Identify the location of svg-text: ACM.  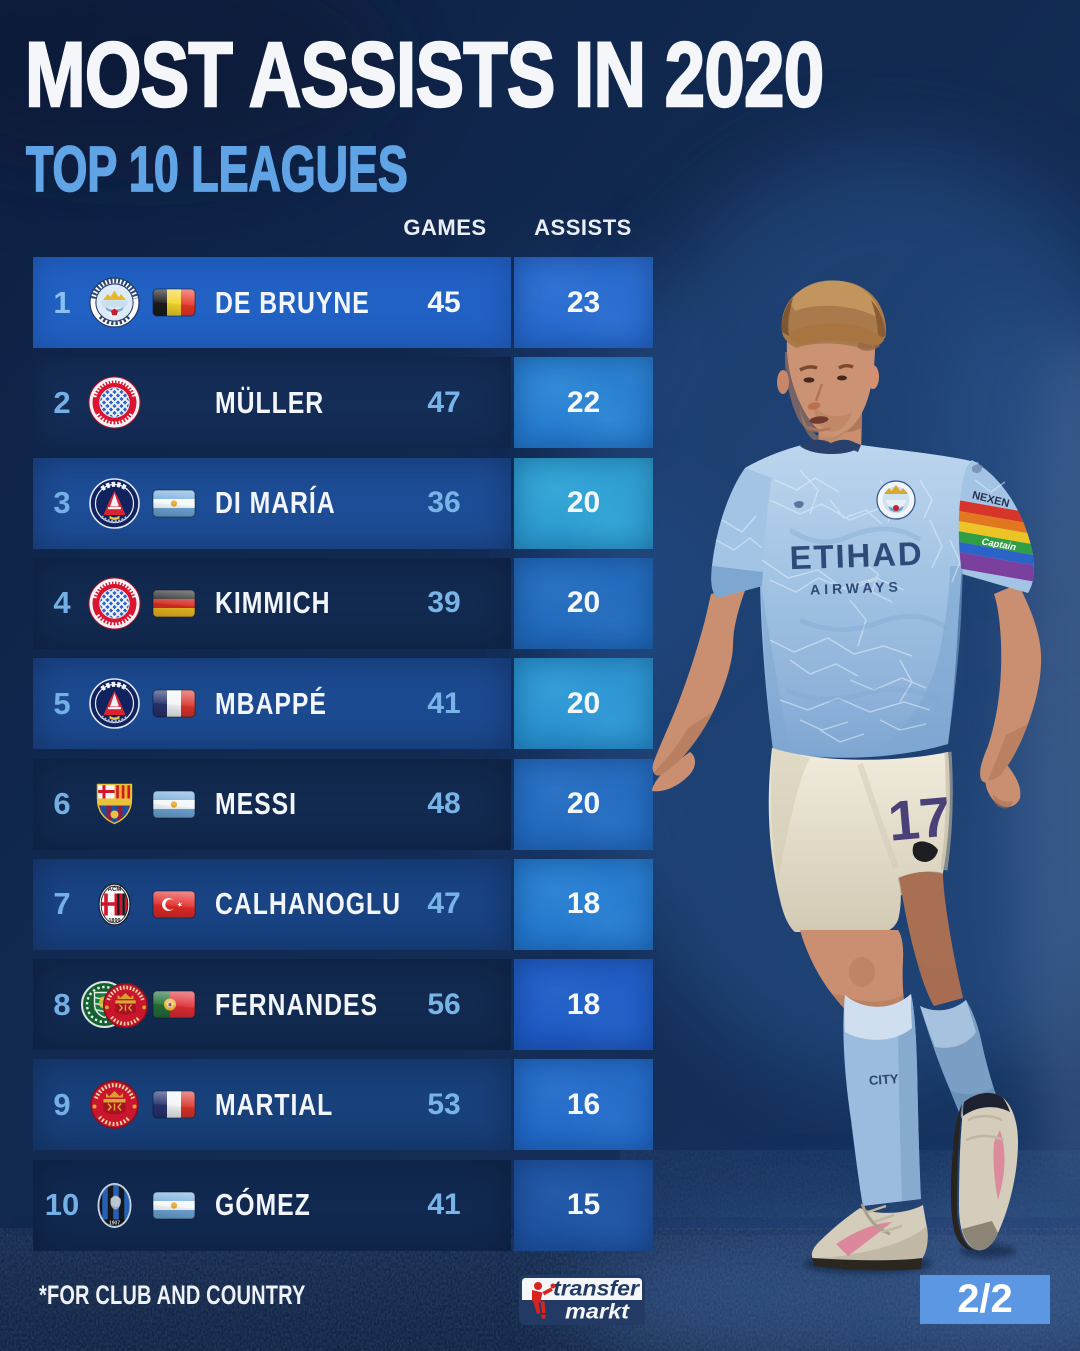
(115, 890).